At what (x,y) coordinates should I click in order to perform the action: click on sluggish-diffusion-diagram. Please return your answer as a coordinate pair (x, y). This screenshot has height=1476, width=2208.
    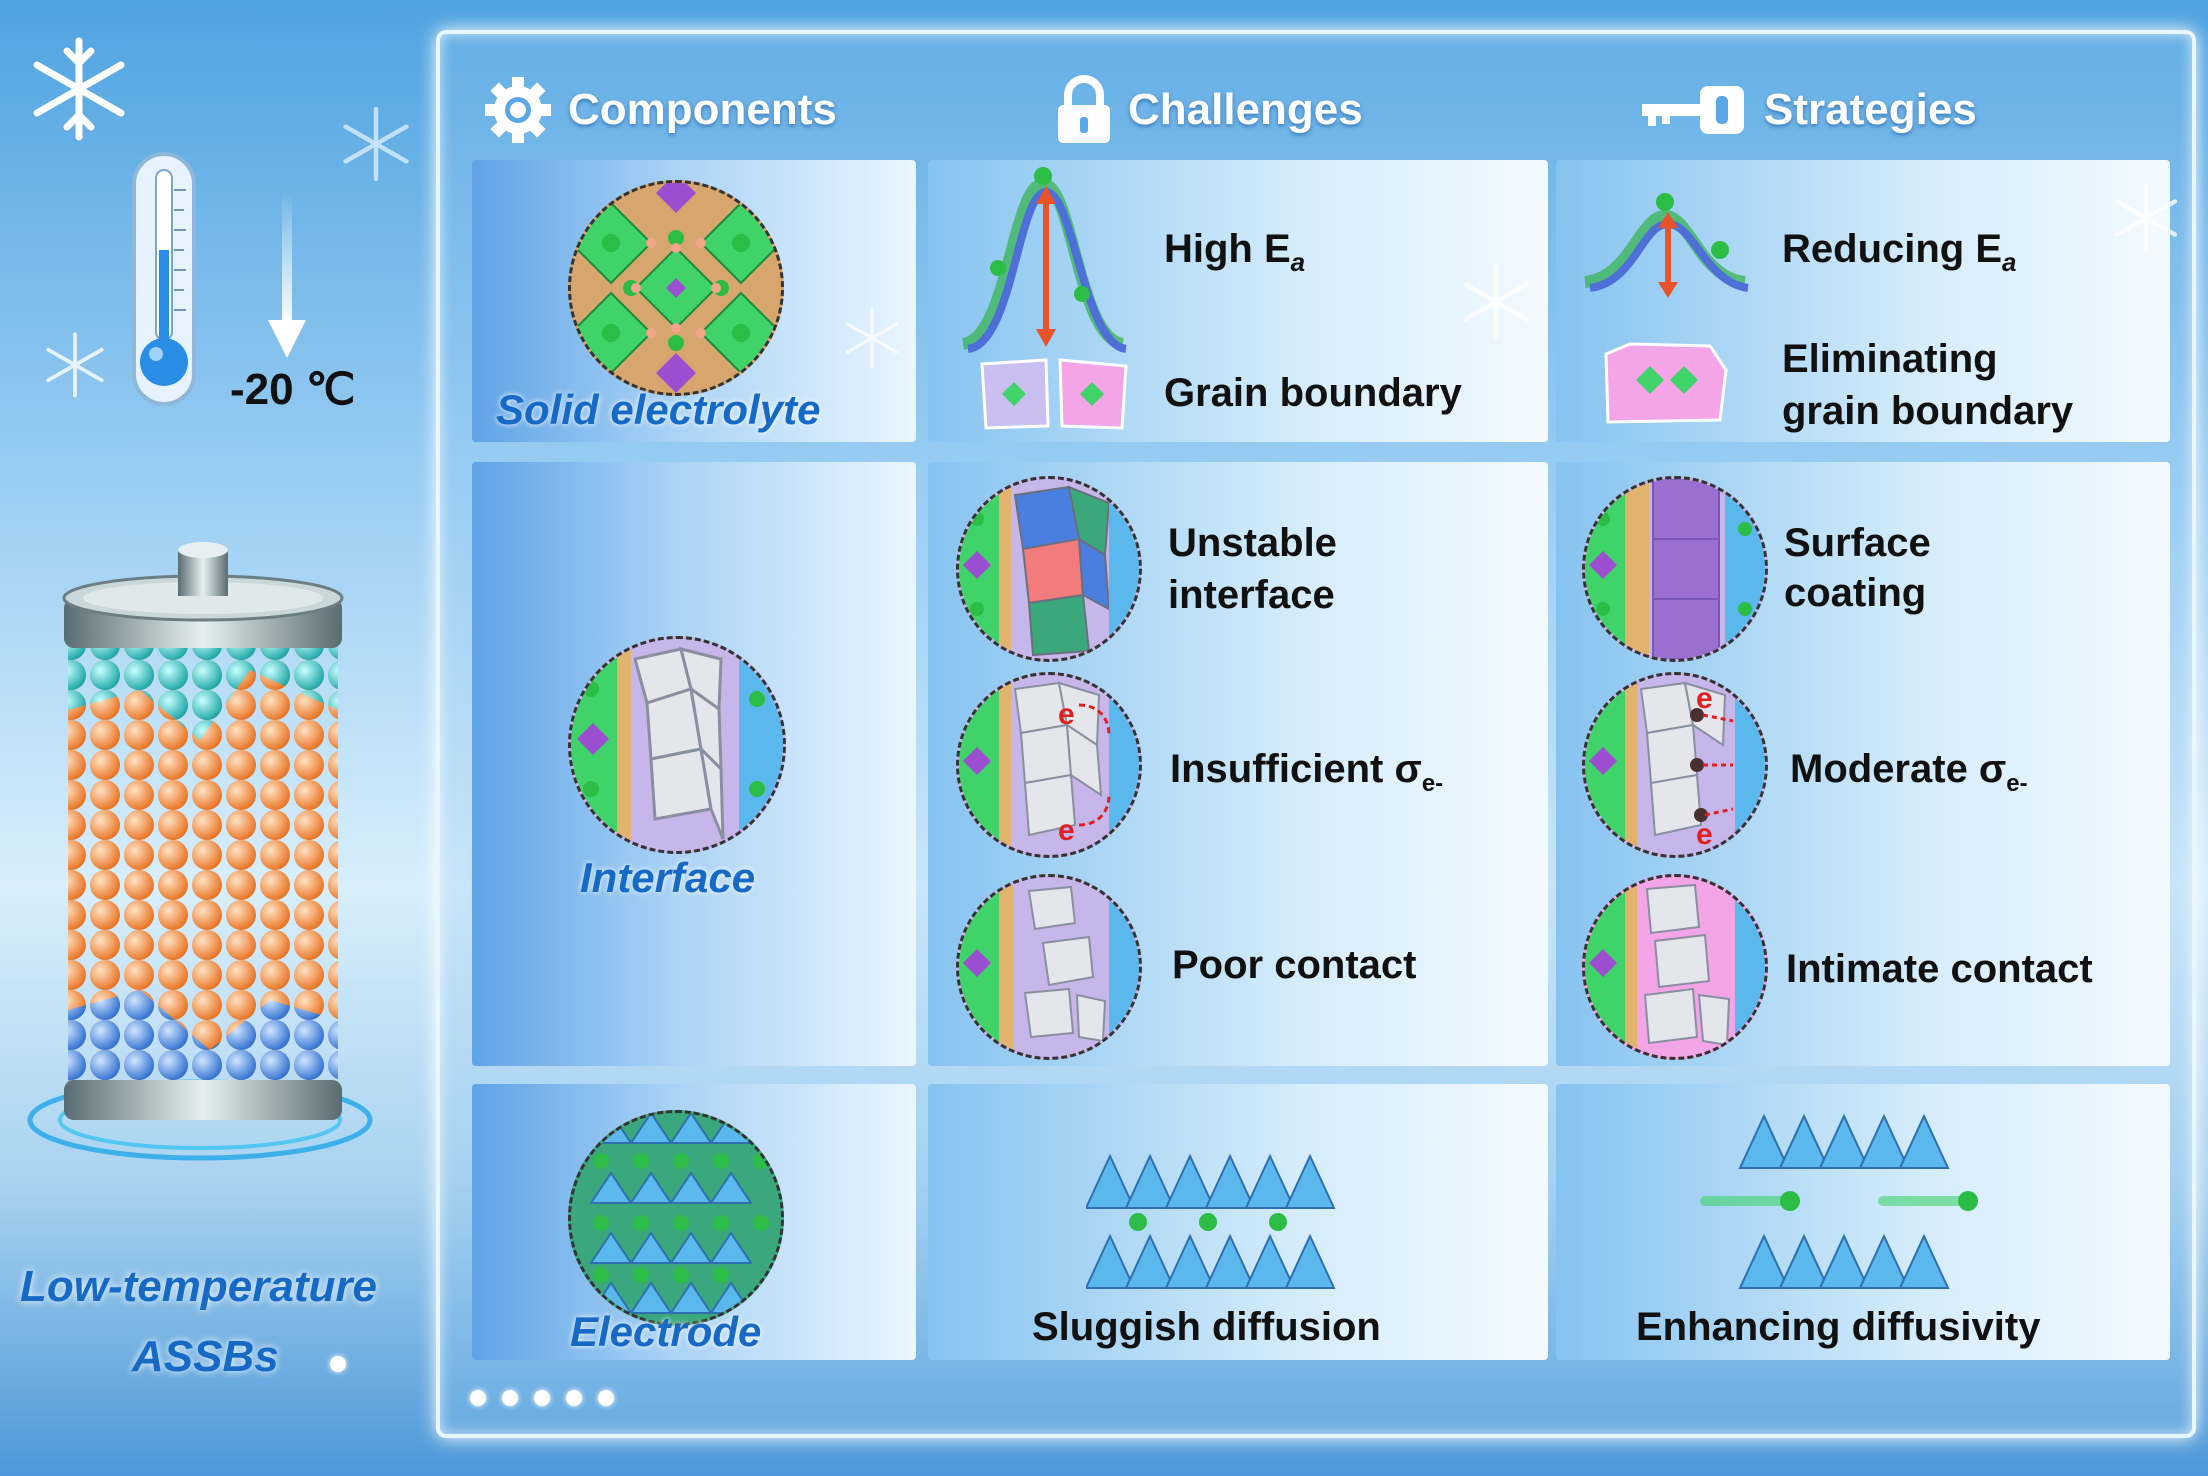
    Looking at the image, I should click on (1211, 1221).